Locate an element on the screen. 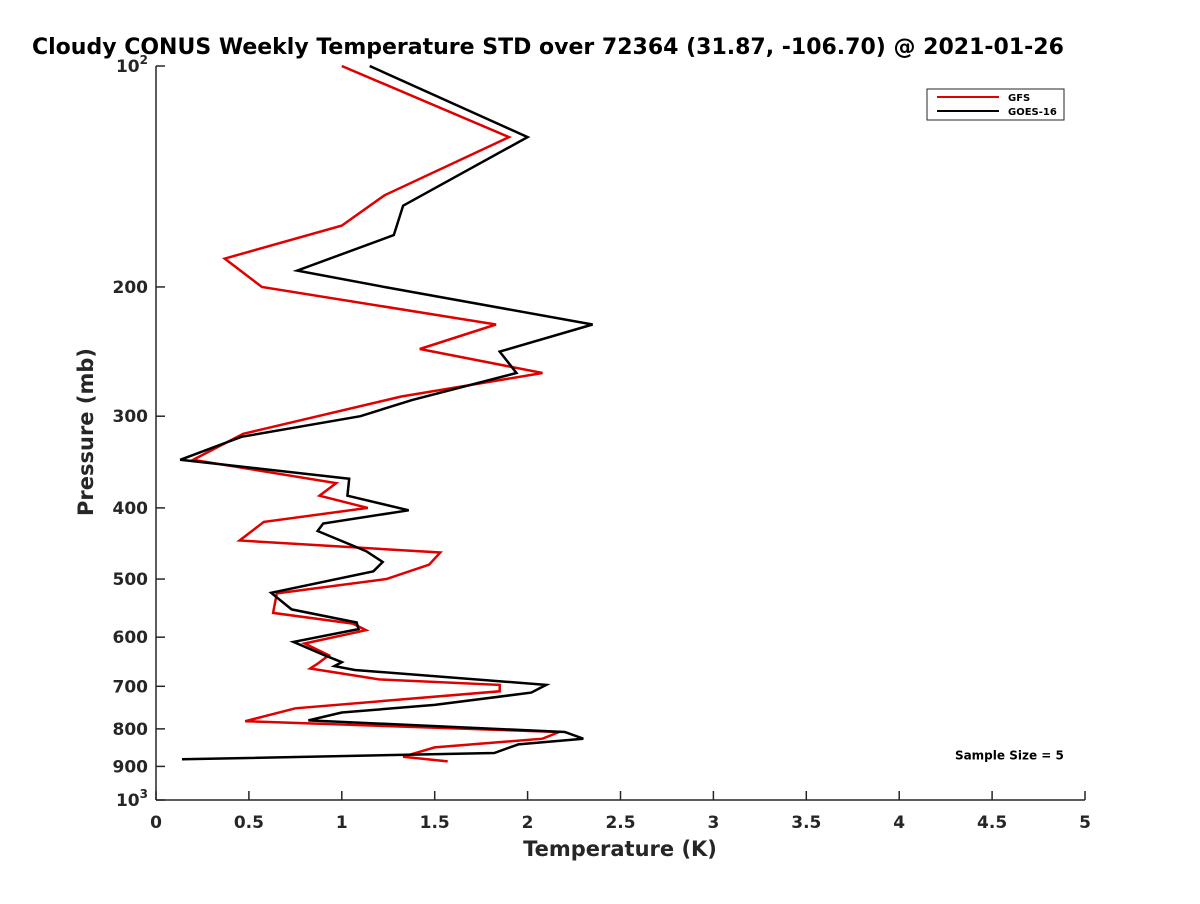 Image resolution: width=1200 pixels, height=904 pixels. x-tick-label: 5 is located at coordinates (1085, 823).